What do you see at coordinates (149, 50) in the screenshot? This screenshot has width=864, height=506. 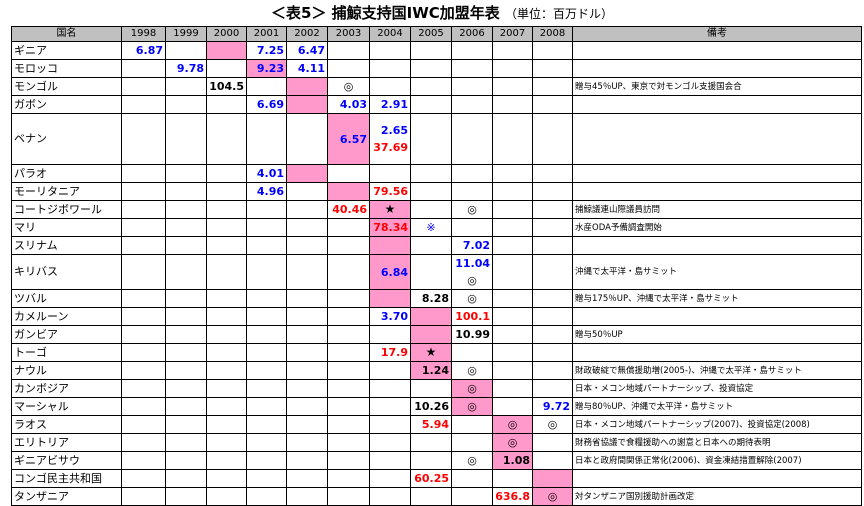 I see `aid-value: 6.87` at bounding box center [149, 50].